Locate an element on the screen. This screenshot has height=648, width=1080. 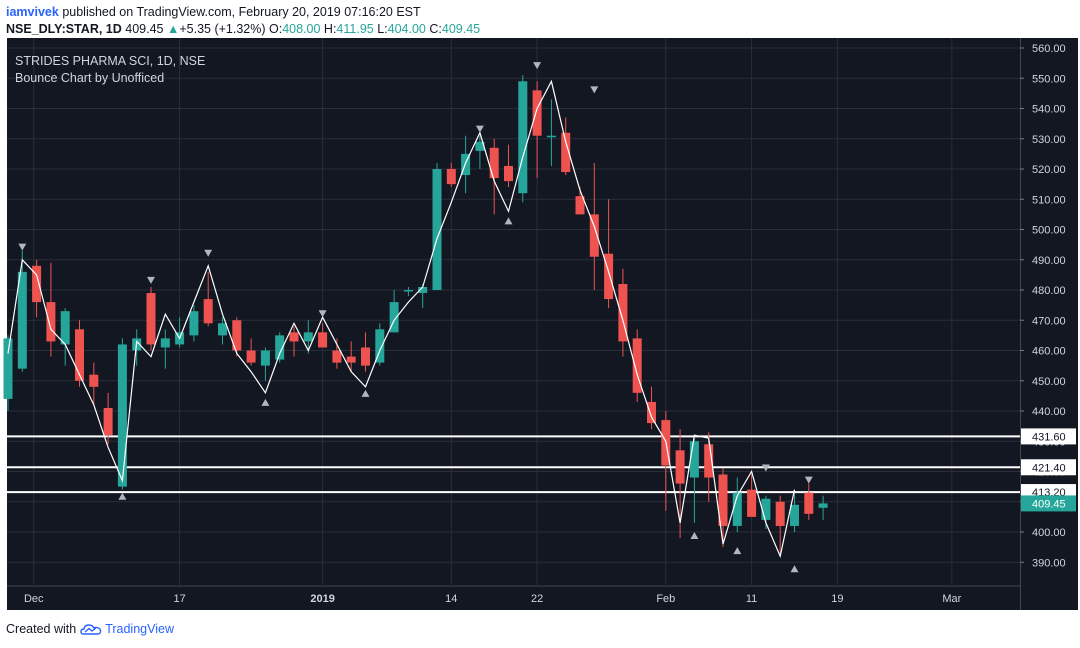
author-link: iamvivek is located at coordinates (32, 12).